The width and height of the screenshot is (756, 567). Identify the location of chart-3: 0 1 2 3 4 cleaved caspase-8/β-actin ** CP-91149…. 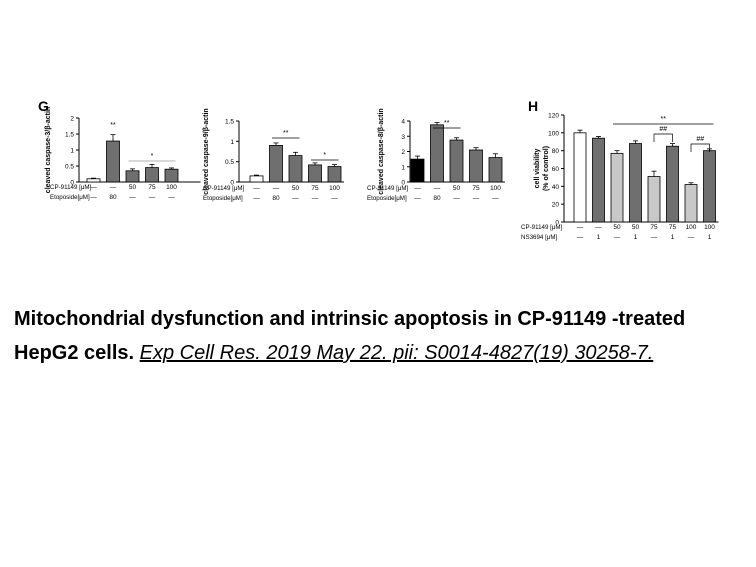
(436, 155).